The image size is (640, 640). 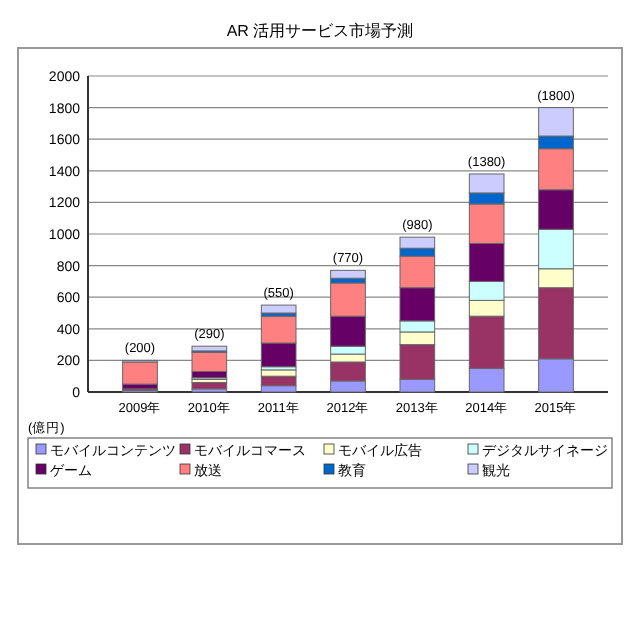 I want to click on chart-title: AR 活用サービス市場予測, so click(x=320, y=31).